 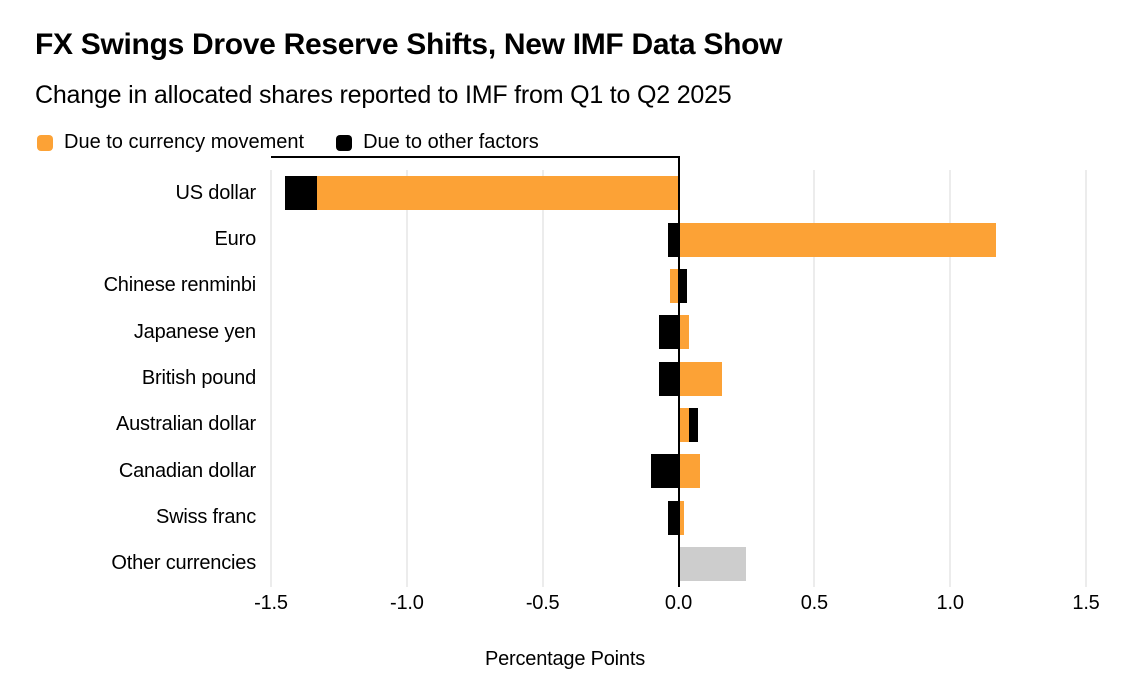 What do you see at coordinates (235, 238) in the screenshot?
I see `category-label: Euro` at bounding box center [235, 238].